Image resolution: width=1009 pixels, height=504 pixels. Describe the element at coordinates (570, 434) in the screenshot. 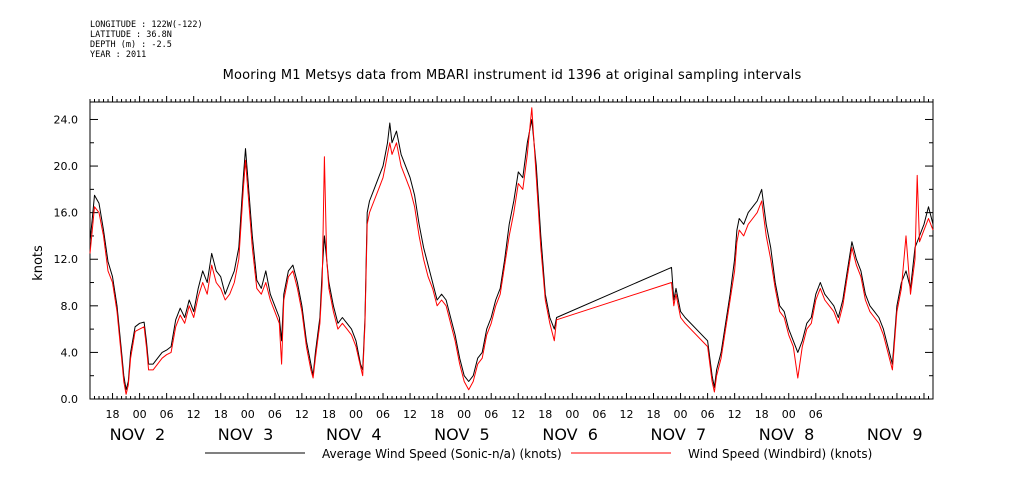

I see `x-day-label: NOV 6` at that location.